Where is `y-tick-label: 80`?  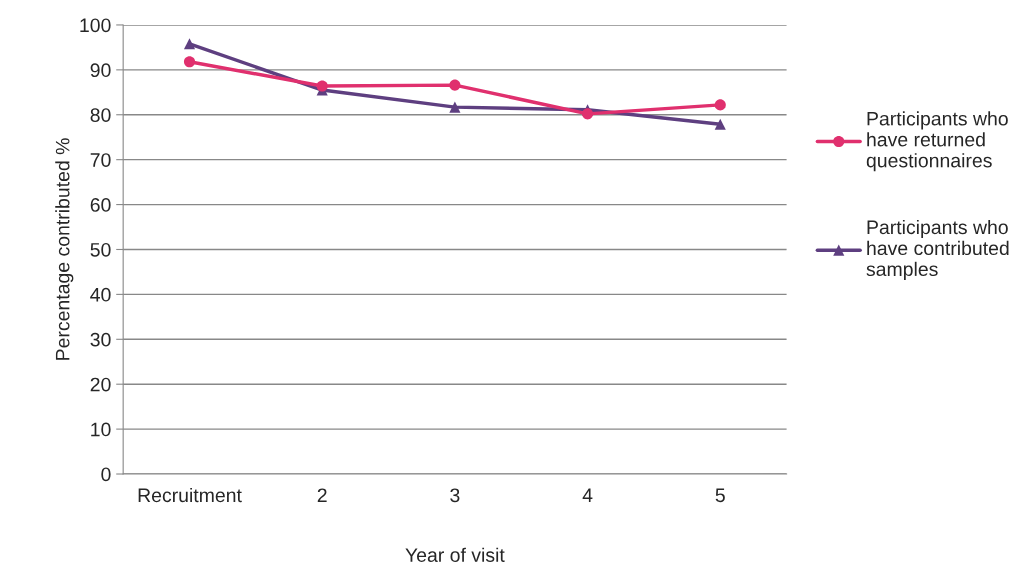
y-tick-label: 80 is located at coordinates (100, 115).